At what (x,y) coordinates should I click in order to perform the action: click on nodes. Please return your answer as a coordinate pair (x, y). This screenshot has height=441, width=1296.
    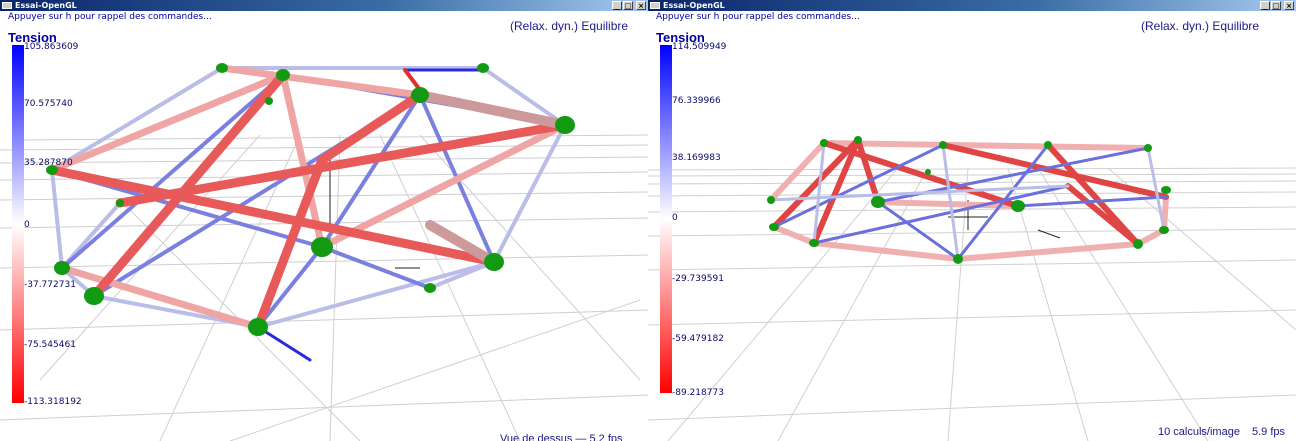
    Looking at the image, I should click on (969, 200).